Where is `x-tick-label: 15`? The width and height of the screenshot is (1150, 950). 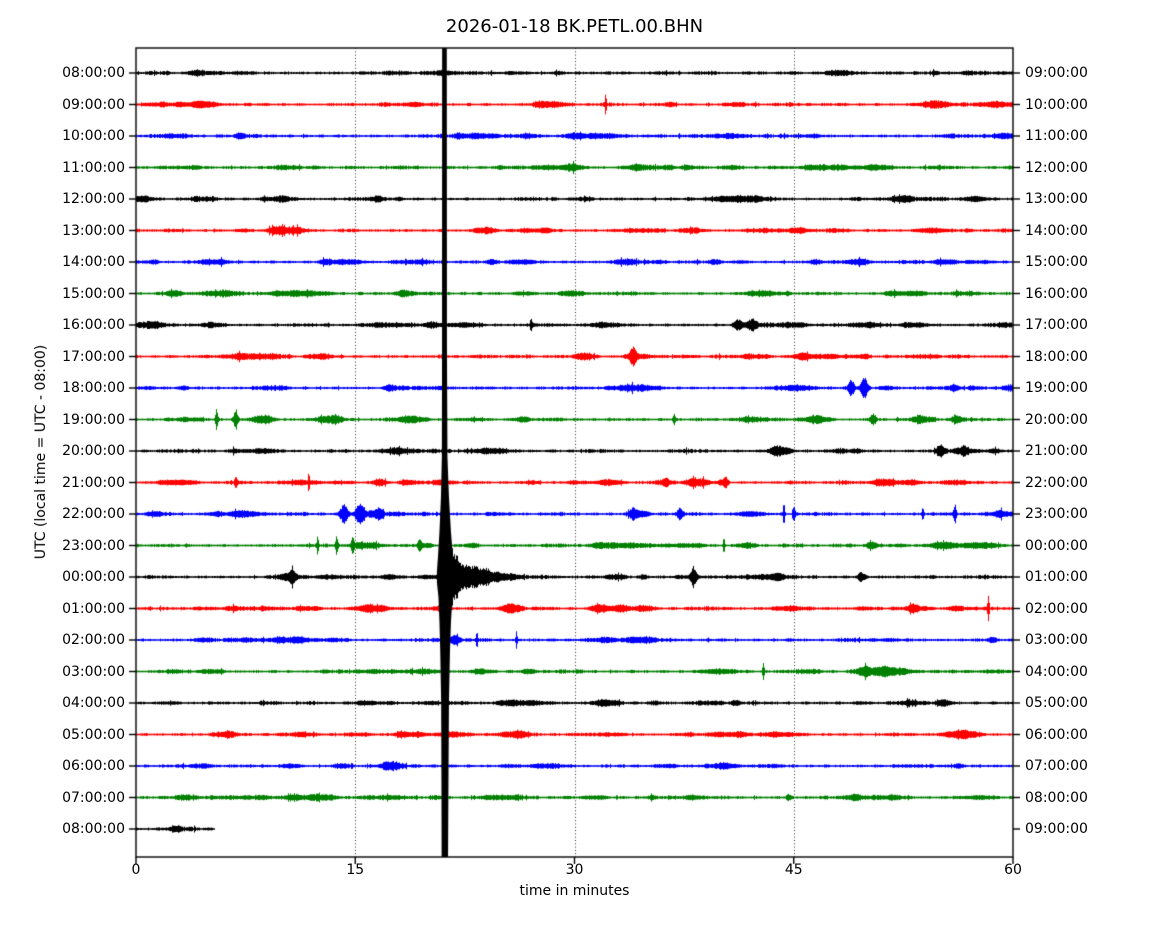 x-tick-label: 15 is located at coordinates (355, 870).